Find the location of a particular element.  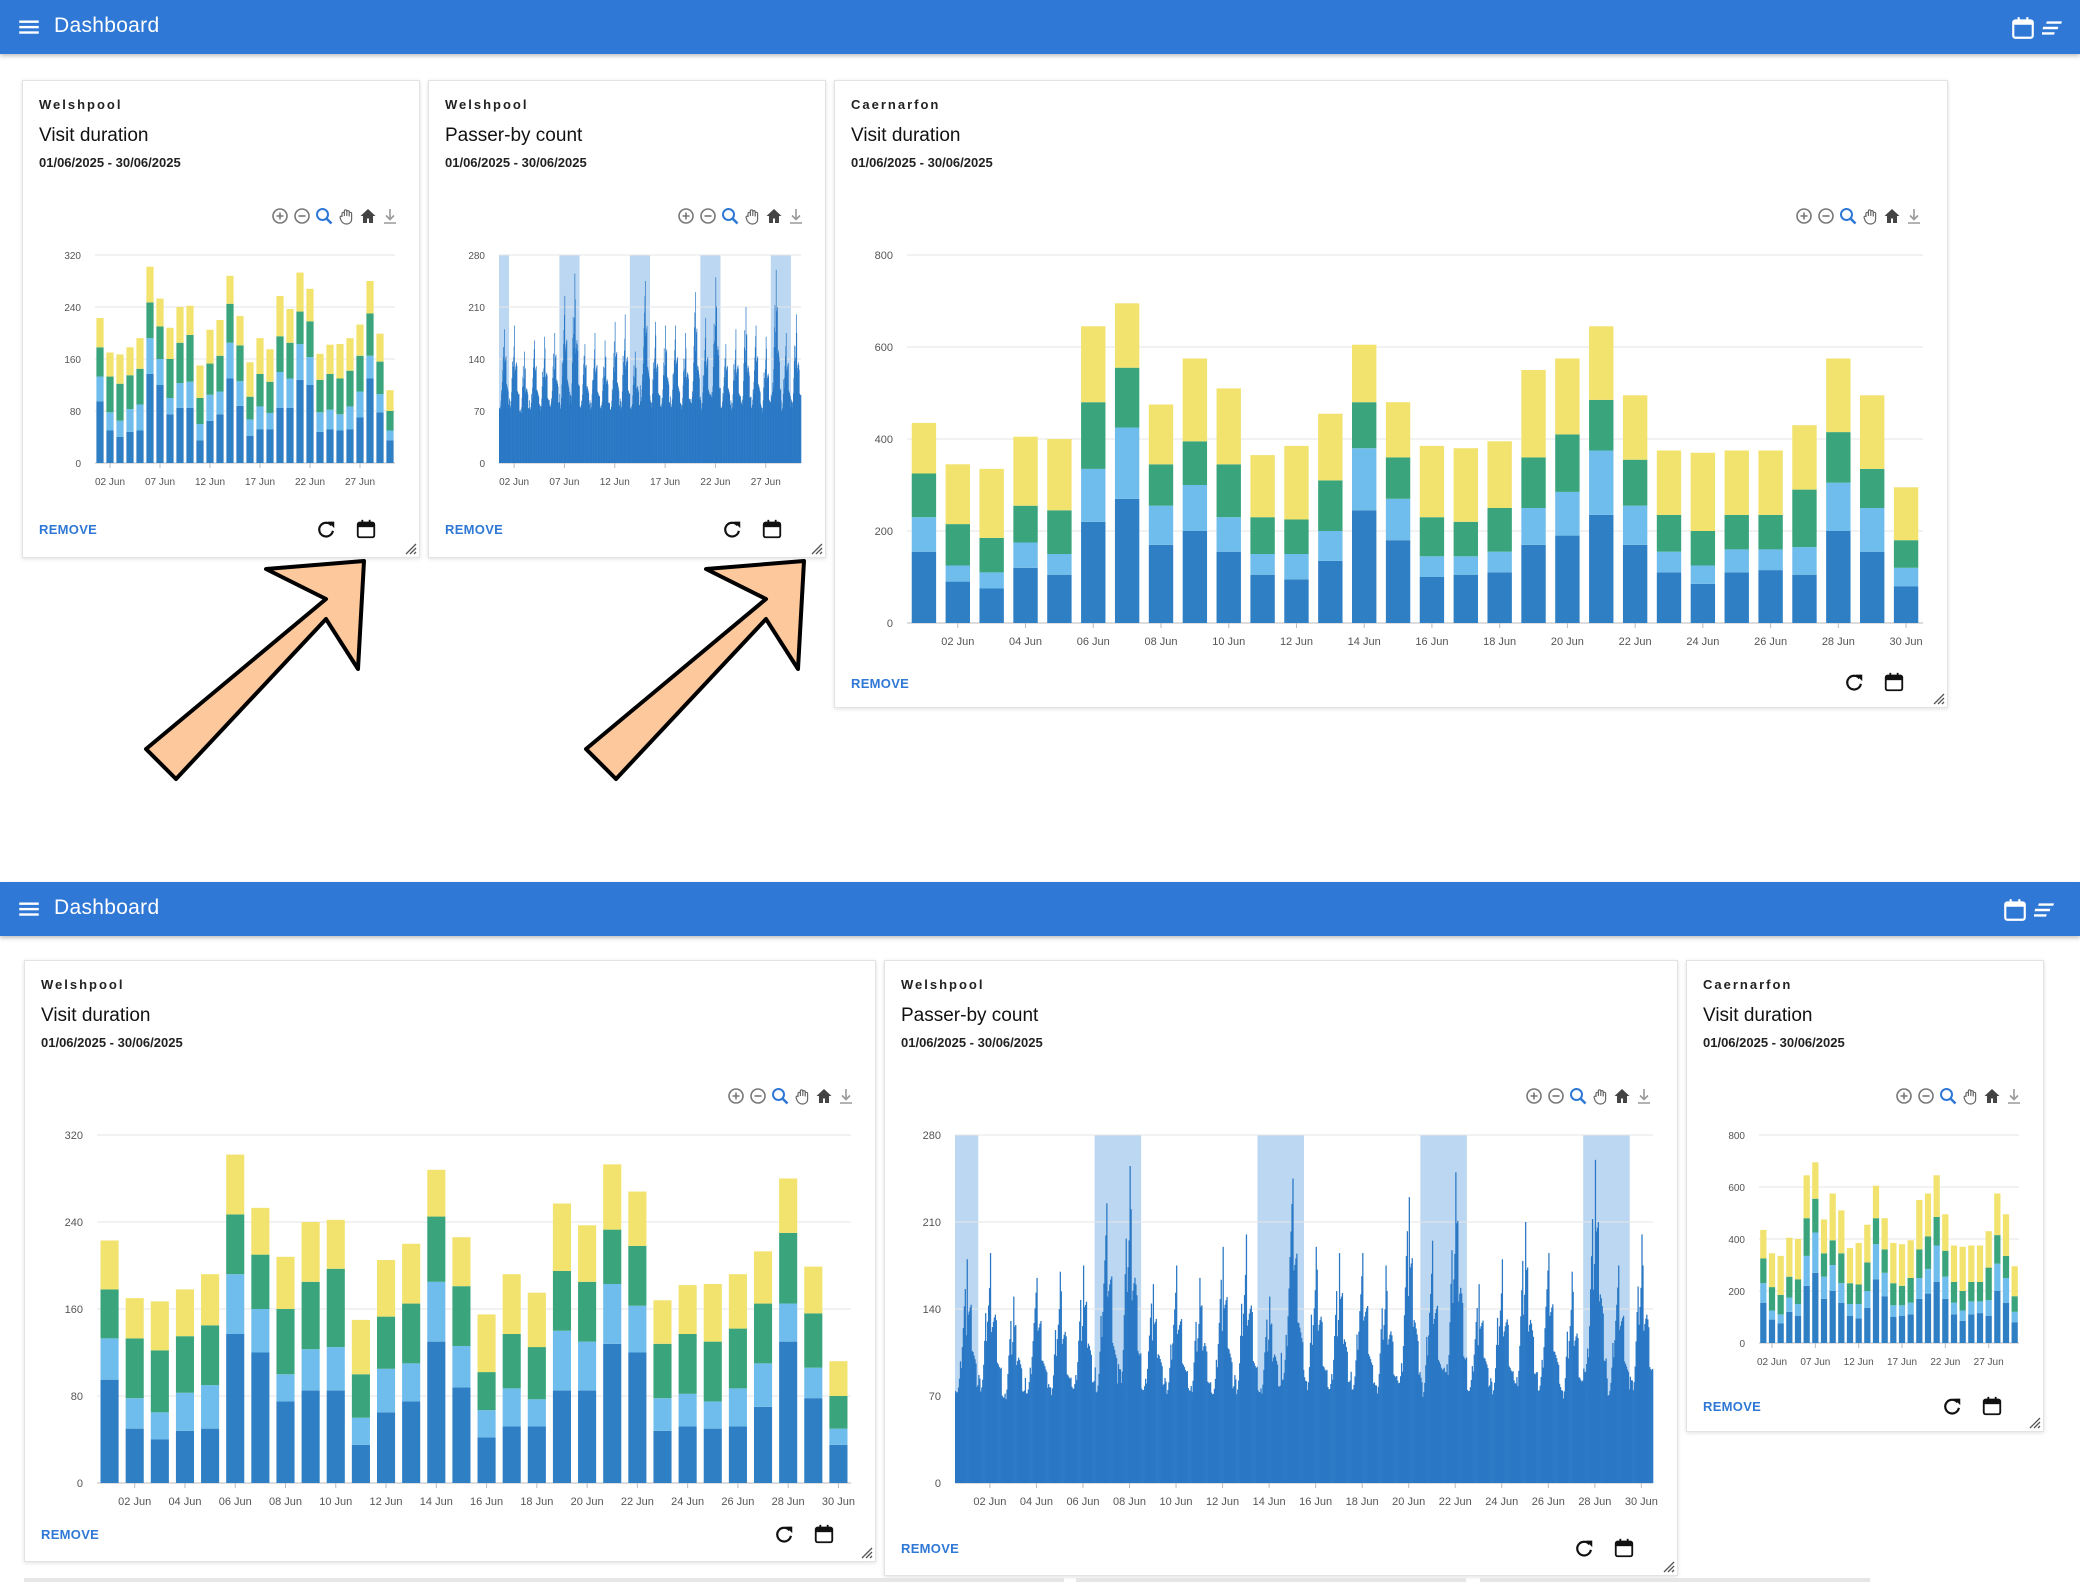

pan-hand-icon is located at coordinates (752, 216).